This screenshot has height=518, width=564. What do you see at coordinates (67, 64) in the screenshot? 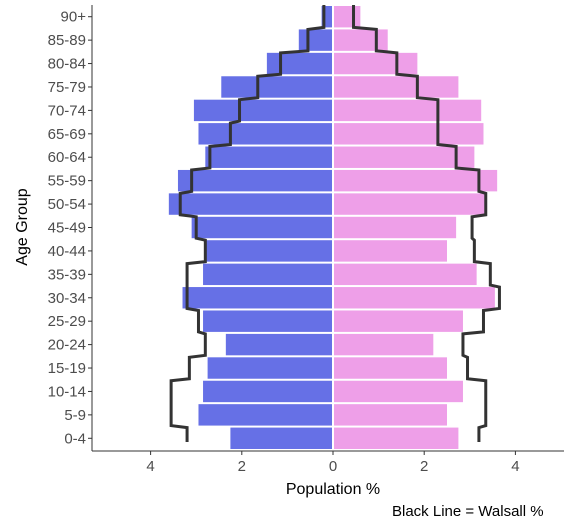
I see `y-tick-label: 80-84` at bounding box center [67, 64].